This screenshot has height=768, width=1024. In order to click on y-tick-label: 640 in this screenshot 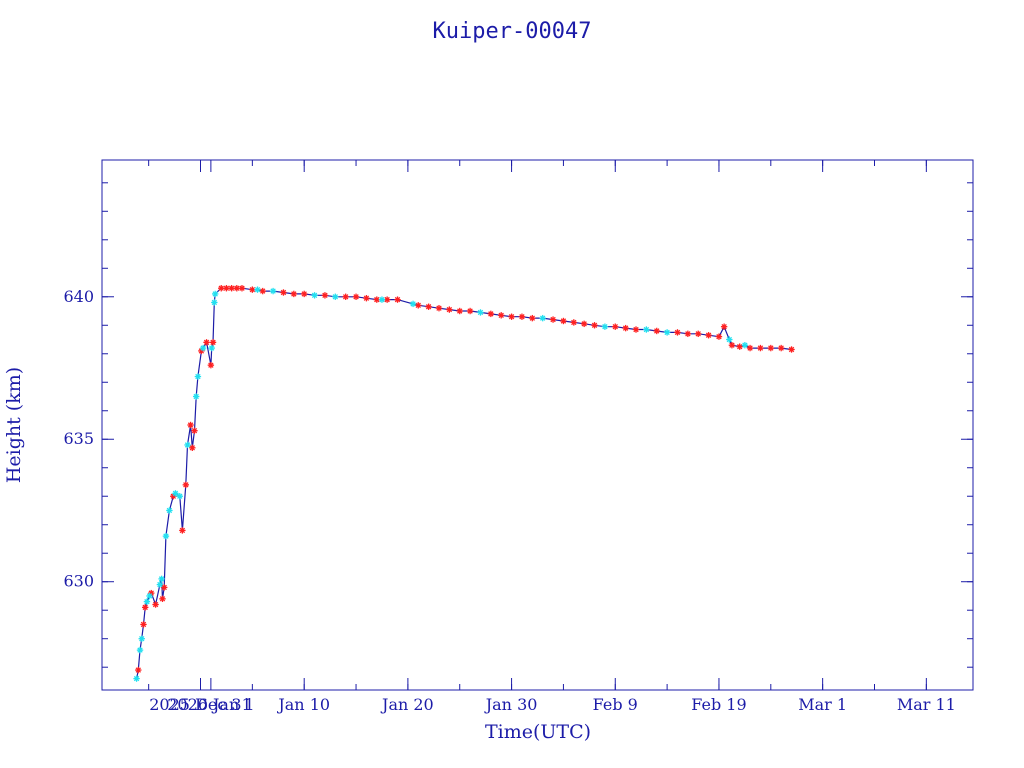, I will do `click(78, 296)`.